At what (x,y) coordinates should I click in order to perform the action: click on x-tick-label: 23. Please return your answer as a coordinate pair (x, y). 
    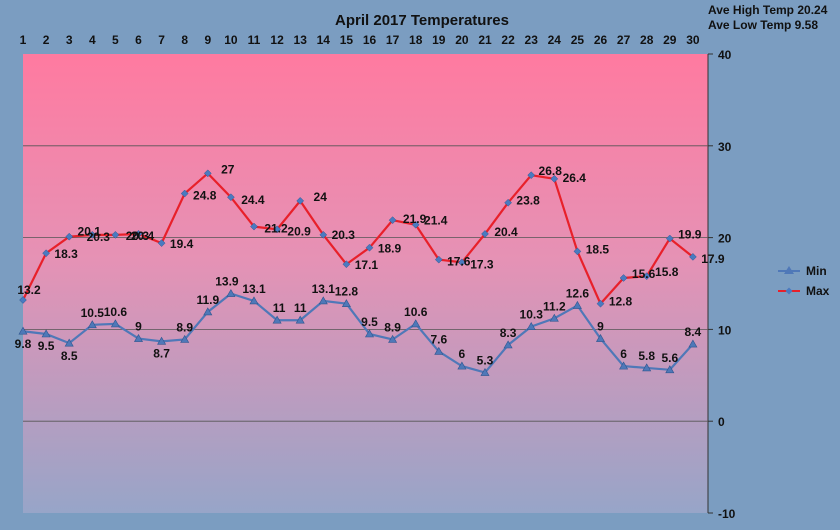
    Looking at the image, I should click on (532, 40).